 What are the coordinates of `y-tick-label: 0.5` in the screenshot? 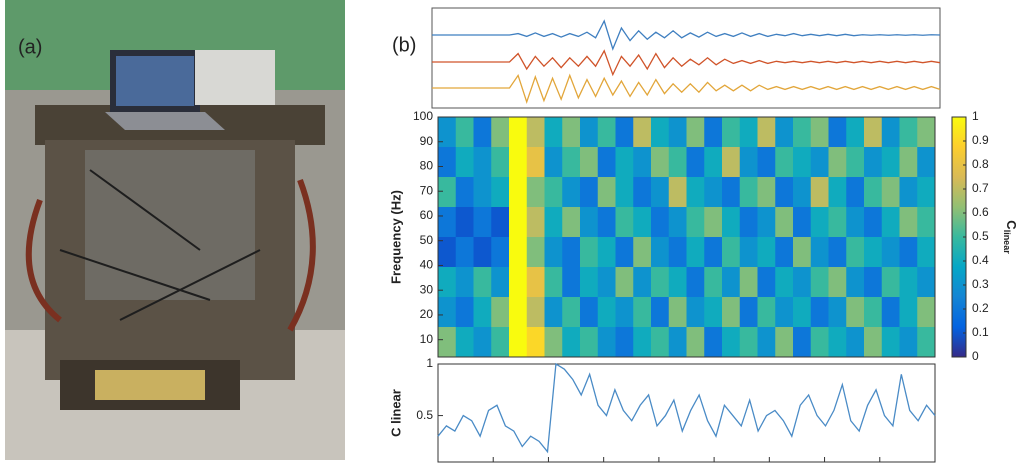 It's located at (424, 415).